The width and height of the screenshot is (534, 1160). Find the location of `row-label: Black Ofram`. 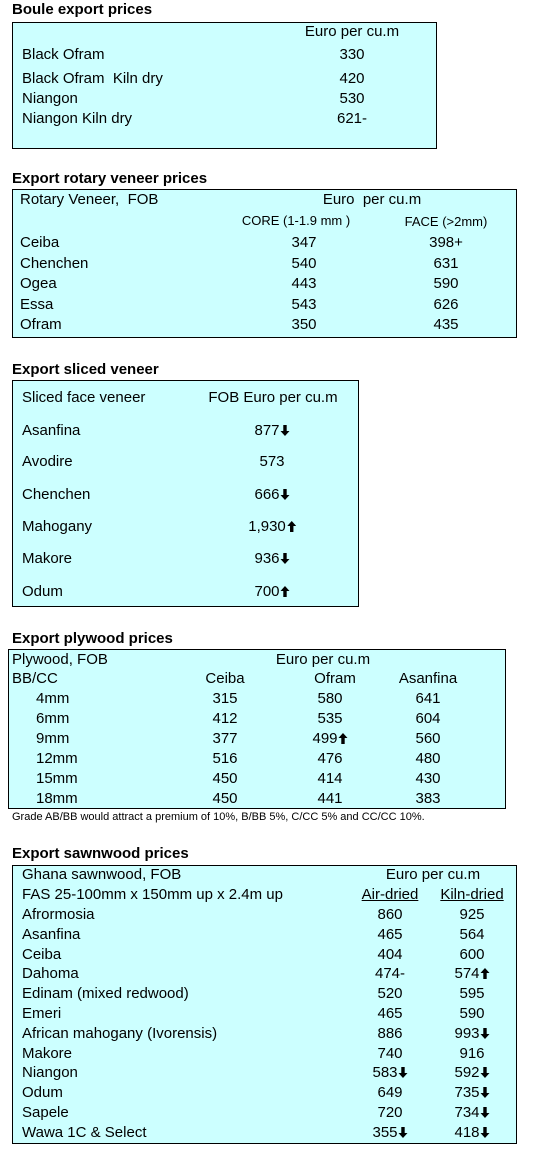

row-label: Black Ofram is located at coordinates (63, 55).